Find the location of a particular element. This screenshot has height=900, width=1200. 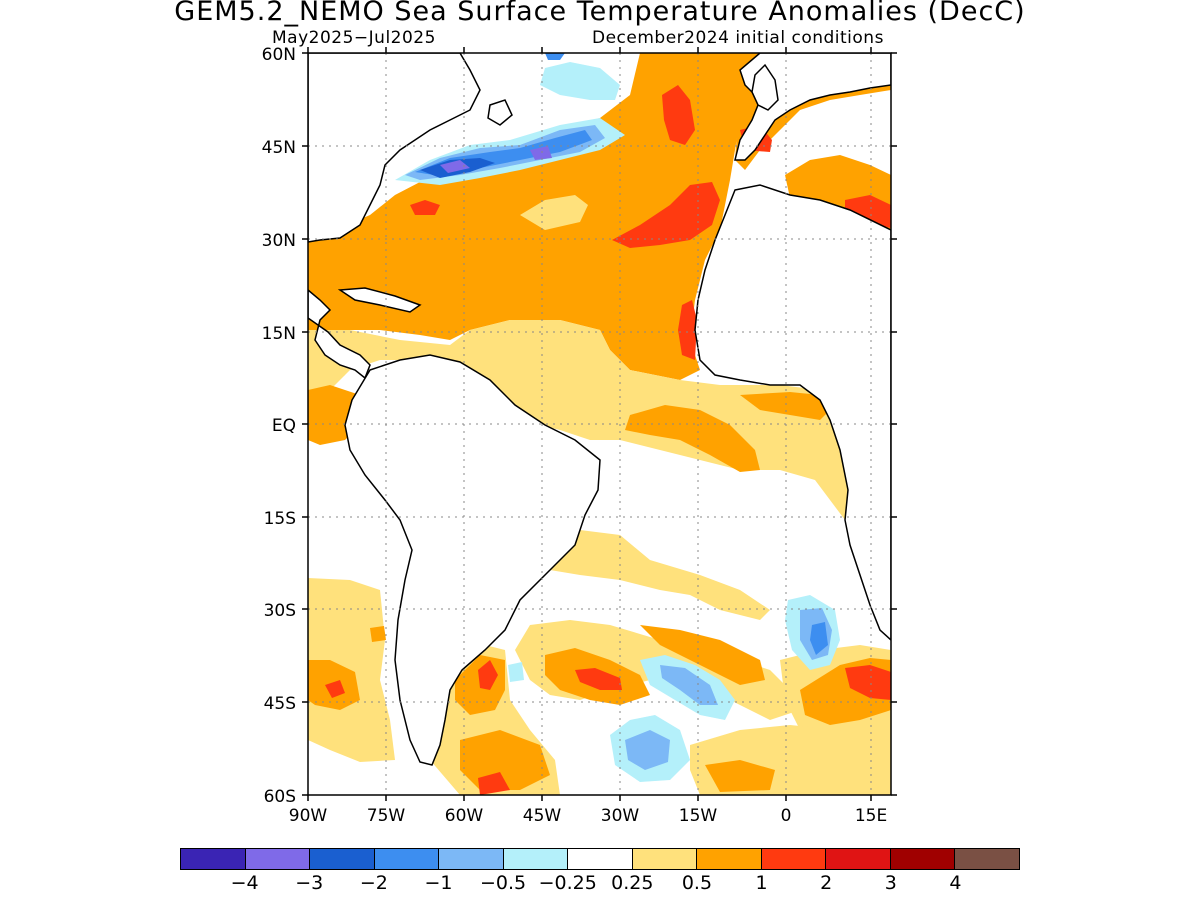

longitude-label: 15E is located at coordinates (871, 816).